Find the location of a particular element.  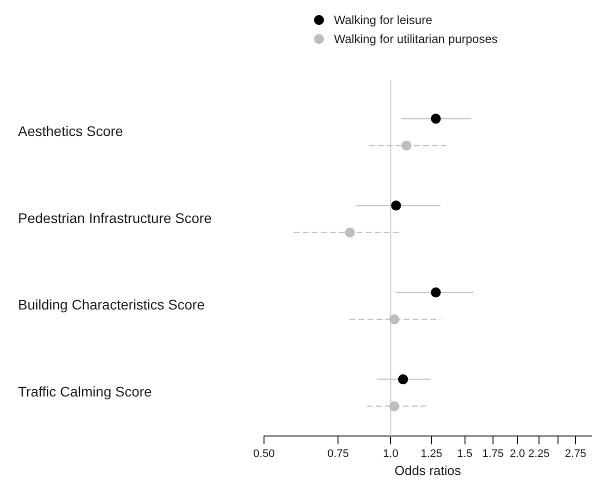

x-tick-label: 2.0 is located at coordinates (518, 454).